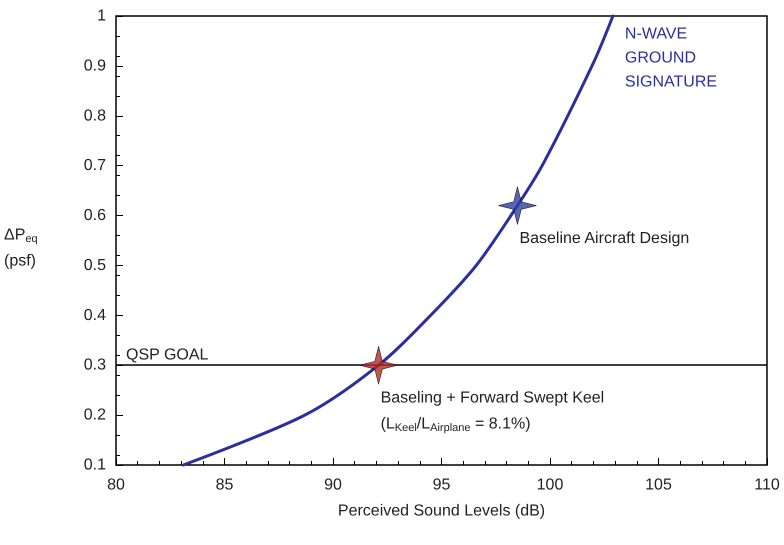 The height and width of the screenshot is (545, 784). I want to click on y-tick-label: 0.7, so click(95, 165).